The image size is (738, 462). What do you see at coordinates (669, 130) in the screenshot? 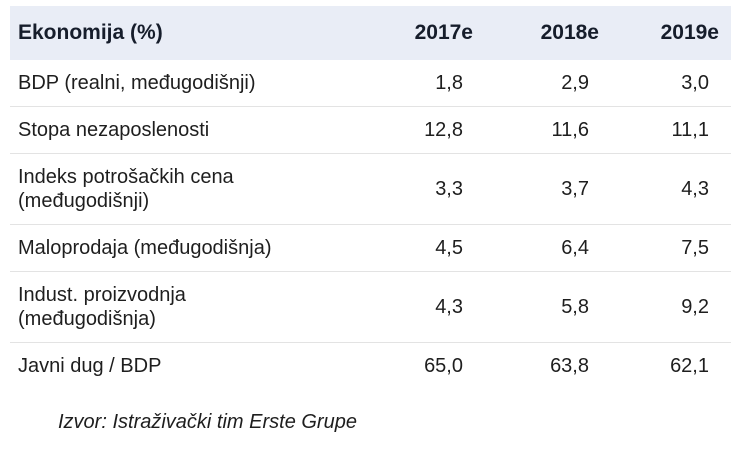
I see `cell-value: 11,1` at bounding box center [669, 130].